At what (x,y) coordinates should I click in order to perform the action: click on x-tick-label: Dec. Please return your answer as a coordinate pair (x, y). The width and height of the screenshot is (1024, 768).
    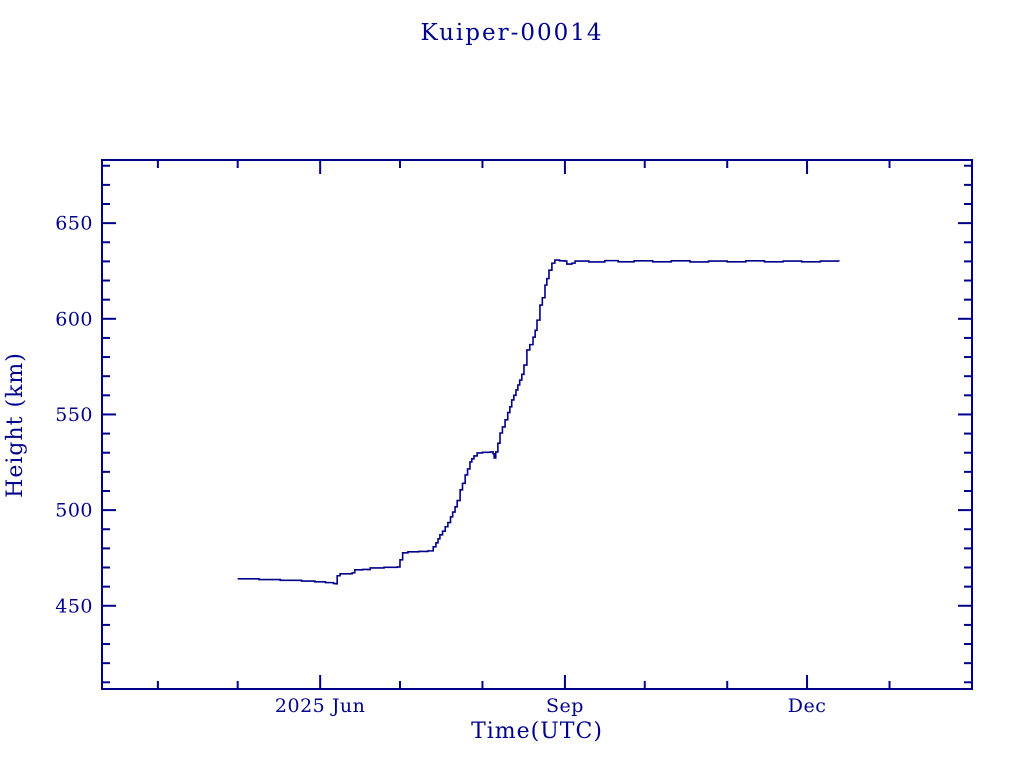
    Looking at the image, I should click on (807, 706).